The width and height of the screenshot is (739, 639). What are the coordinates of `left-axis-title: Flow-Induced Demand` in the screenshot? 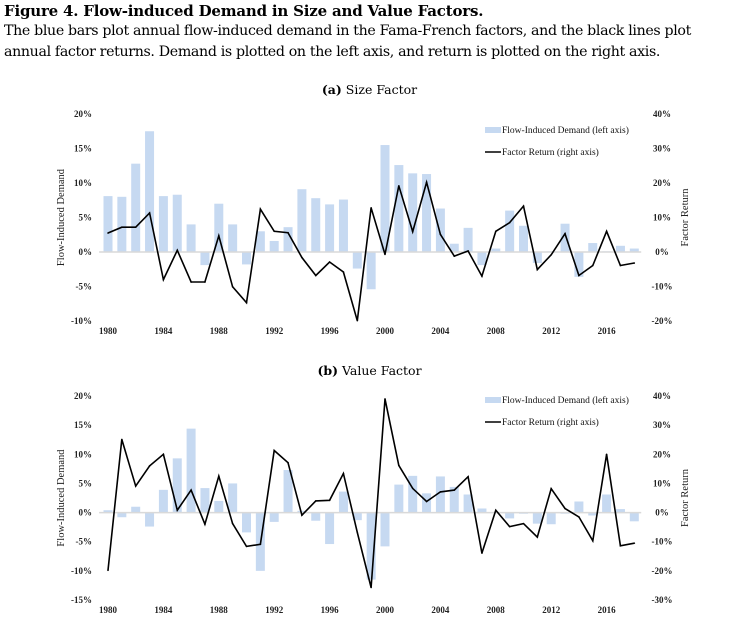 It's located at (61, 217).